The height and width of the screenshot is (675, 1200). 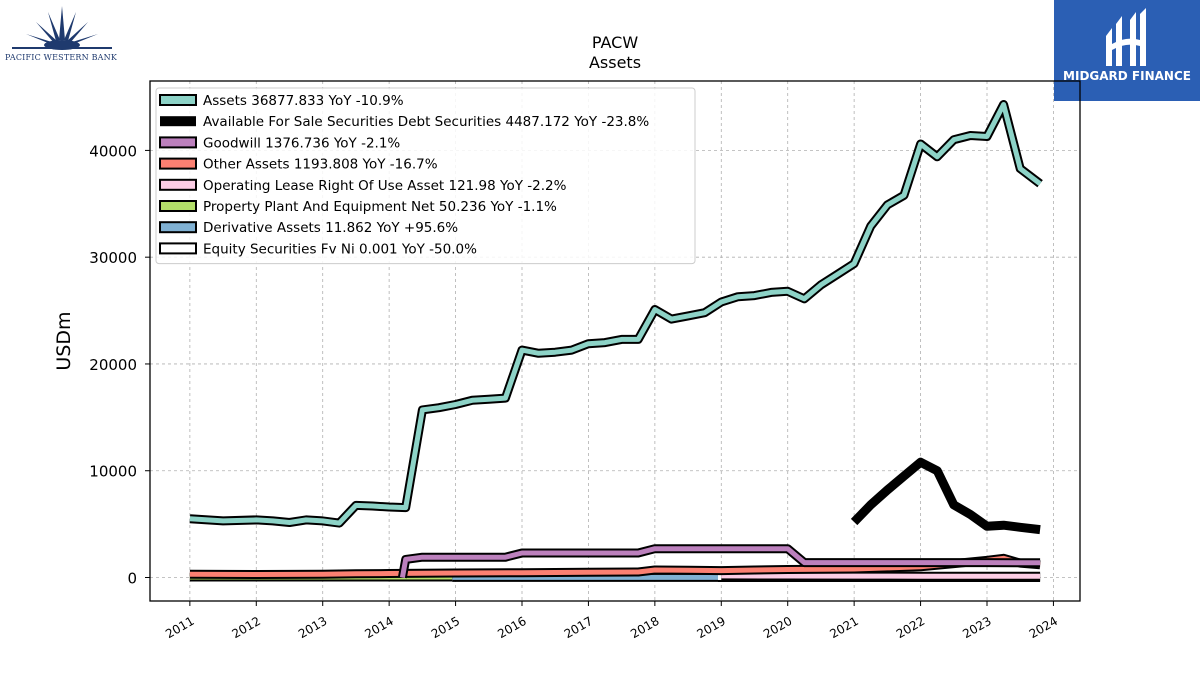 What do you see at coordinates (246, 627) in the screenshot?
I see `x-tick-label: 2012` at bounding box center [246, 627].